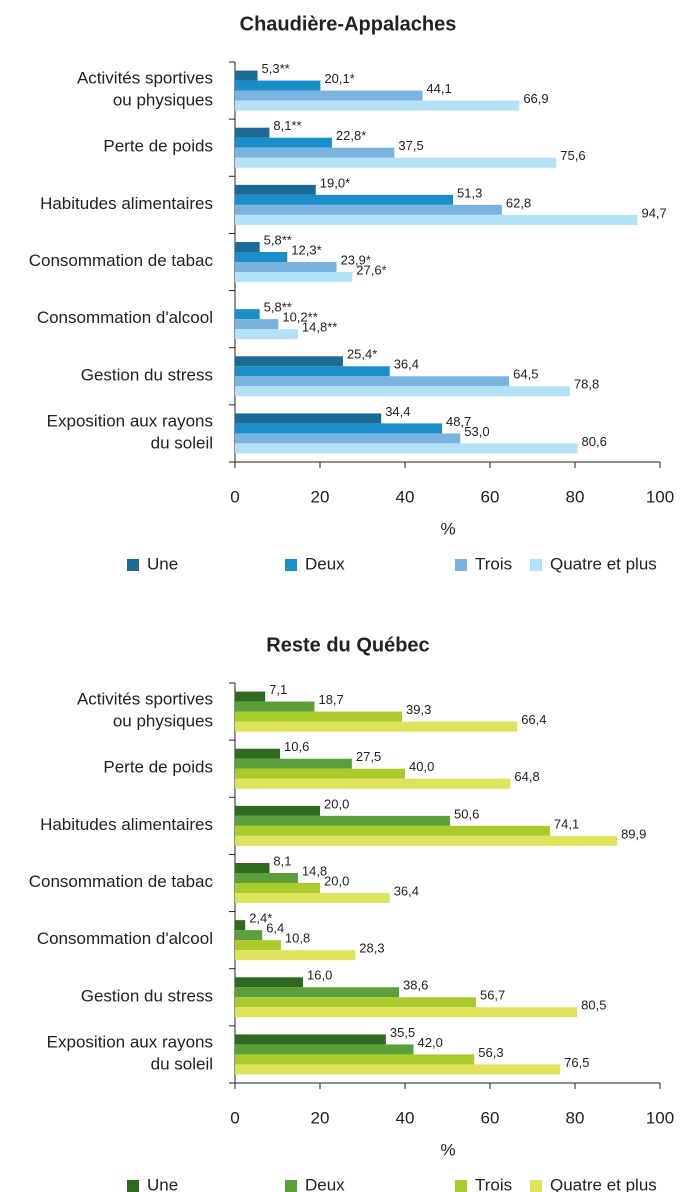  I want to click on value-label: 14,8**, so click(319, 327).